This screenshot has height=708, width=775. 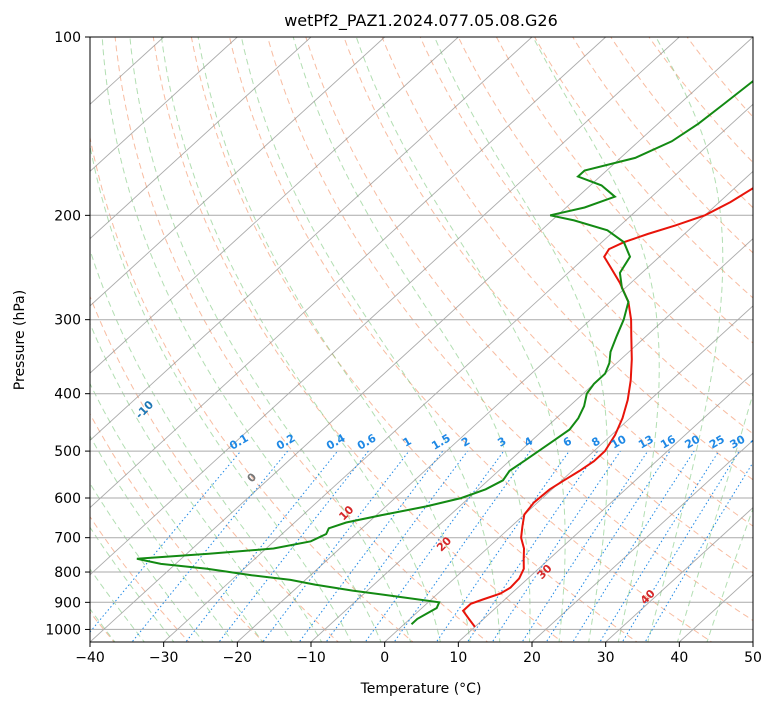 I want to click on mixing-ratio-label: 0.1, so click(x=238, y=442).